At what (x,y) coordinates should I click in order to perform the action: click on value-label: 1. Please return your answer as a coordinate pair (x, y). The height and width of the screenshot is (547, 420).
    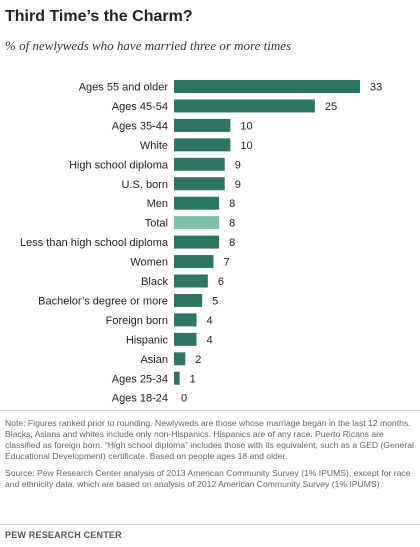
    Looking at the image, I should click on (193, 379).